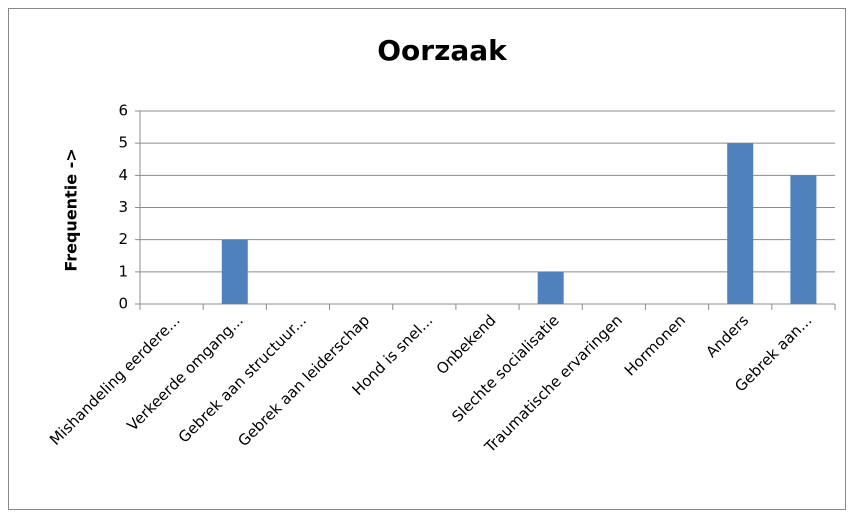 The height and width of the screenshot is (515, 854). Describe the element at coordinates (442, 50) in the screenshot. I see `chart-title: Oorzaak` at that location.